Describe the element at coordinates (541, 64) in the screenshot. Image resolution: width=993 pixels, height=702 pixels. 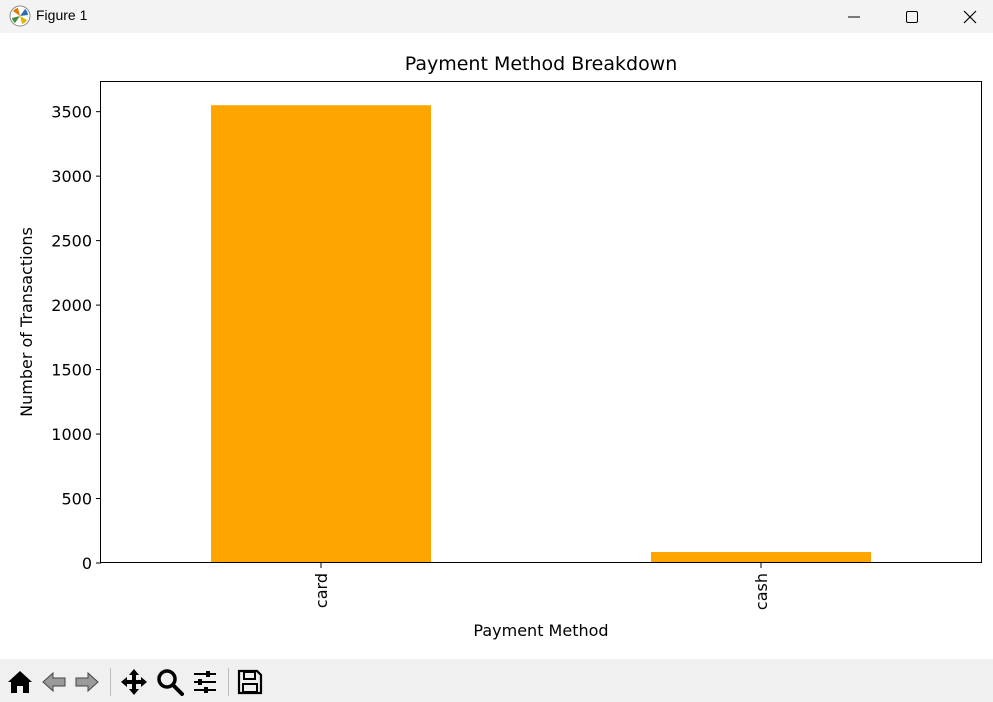
I see `chart-title: Payment Method Breakdown` at that location.